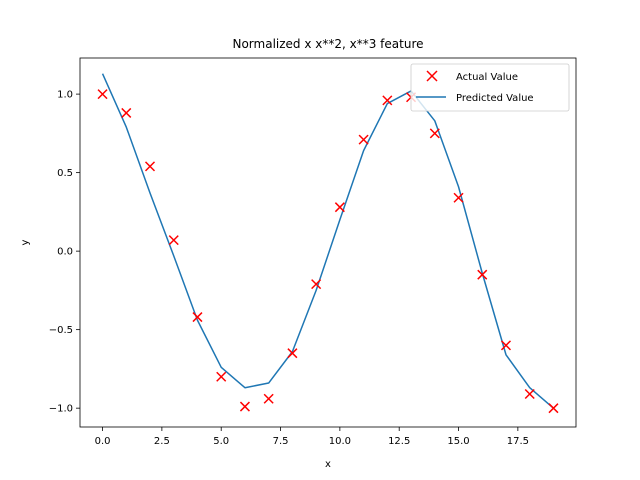  I want to click on legend: Actual Value Predicted Value, so click(490, 87).